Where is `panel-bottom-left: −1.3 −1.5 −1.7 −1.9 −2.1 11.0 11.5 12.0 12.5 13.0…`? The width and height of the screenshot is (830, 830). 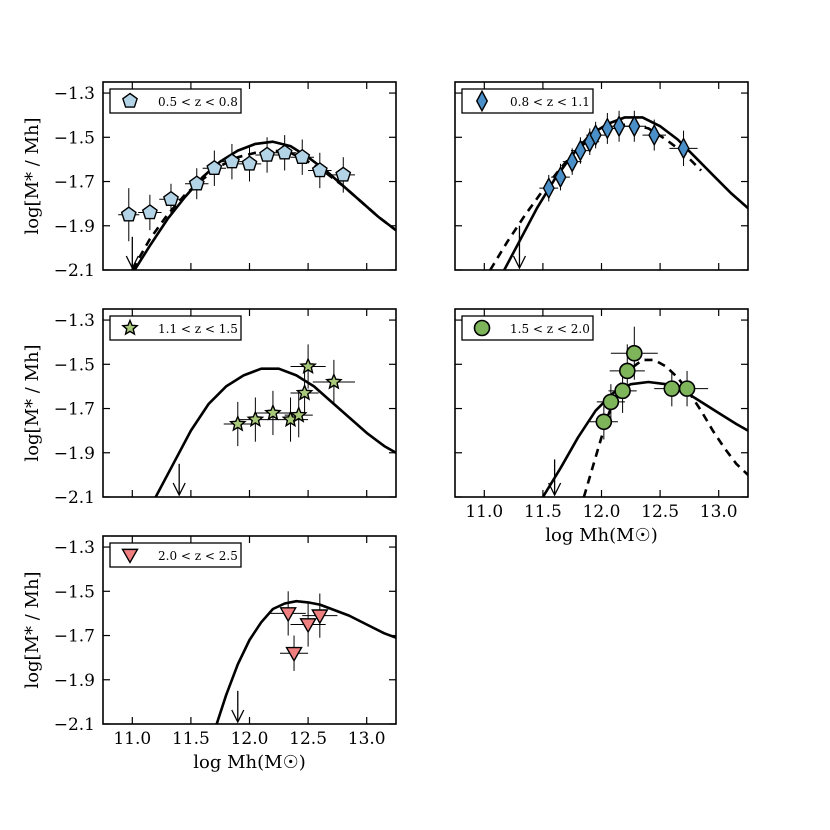 panel-bottom-left: −1.3 −1.5 −1.7 −1.9 −2.1 11.0 11.5 12.0 12.5 13.0… is located at coordinates (209, 654).